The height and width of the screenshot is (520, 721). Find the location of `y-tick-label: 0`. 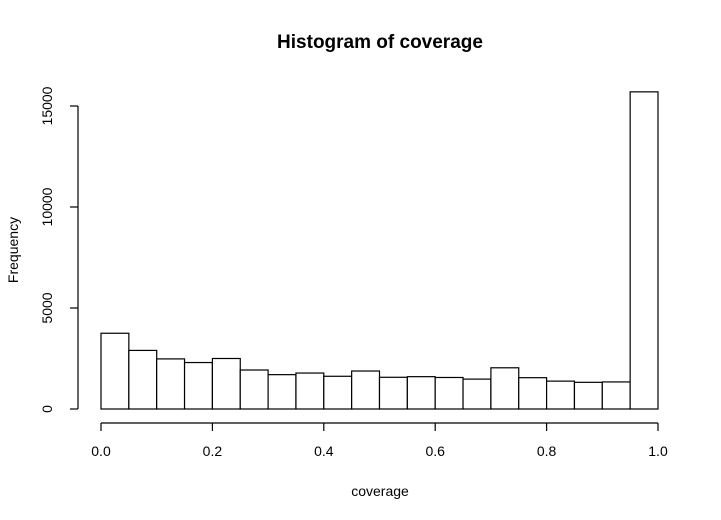

y-tick-label: 0 is located at coordinates (47, 409).